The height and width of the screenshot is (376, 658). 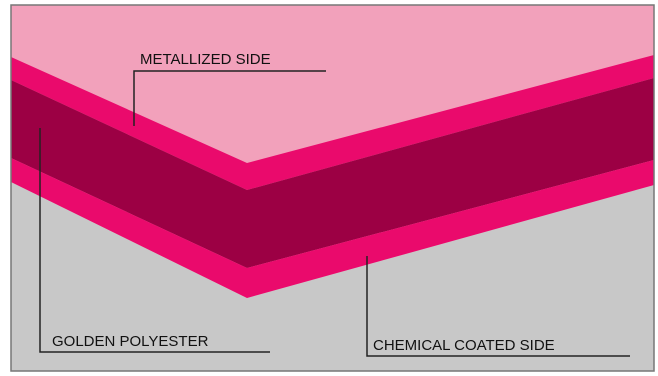 I want to click on chemical-coated-leader-line, so click(x=498, y=306).